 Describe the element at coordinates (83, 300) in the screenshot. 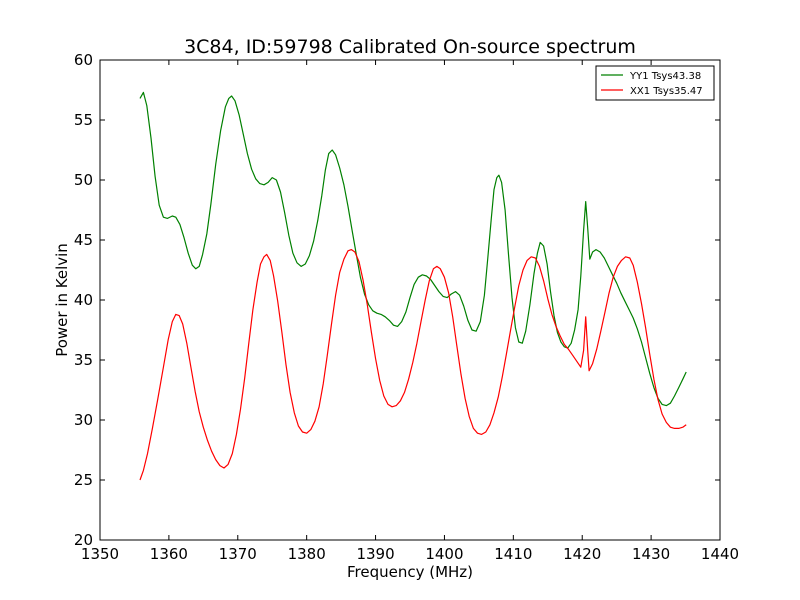

I see `y-tick-label: 40` at that location.